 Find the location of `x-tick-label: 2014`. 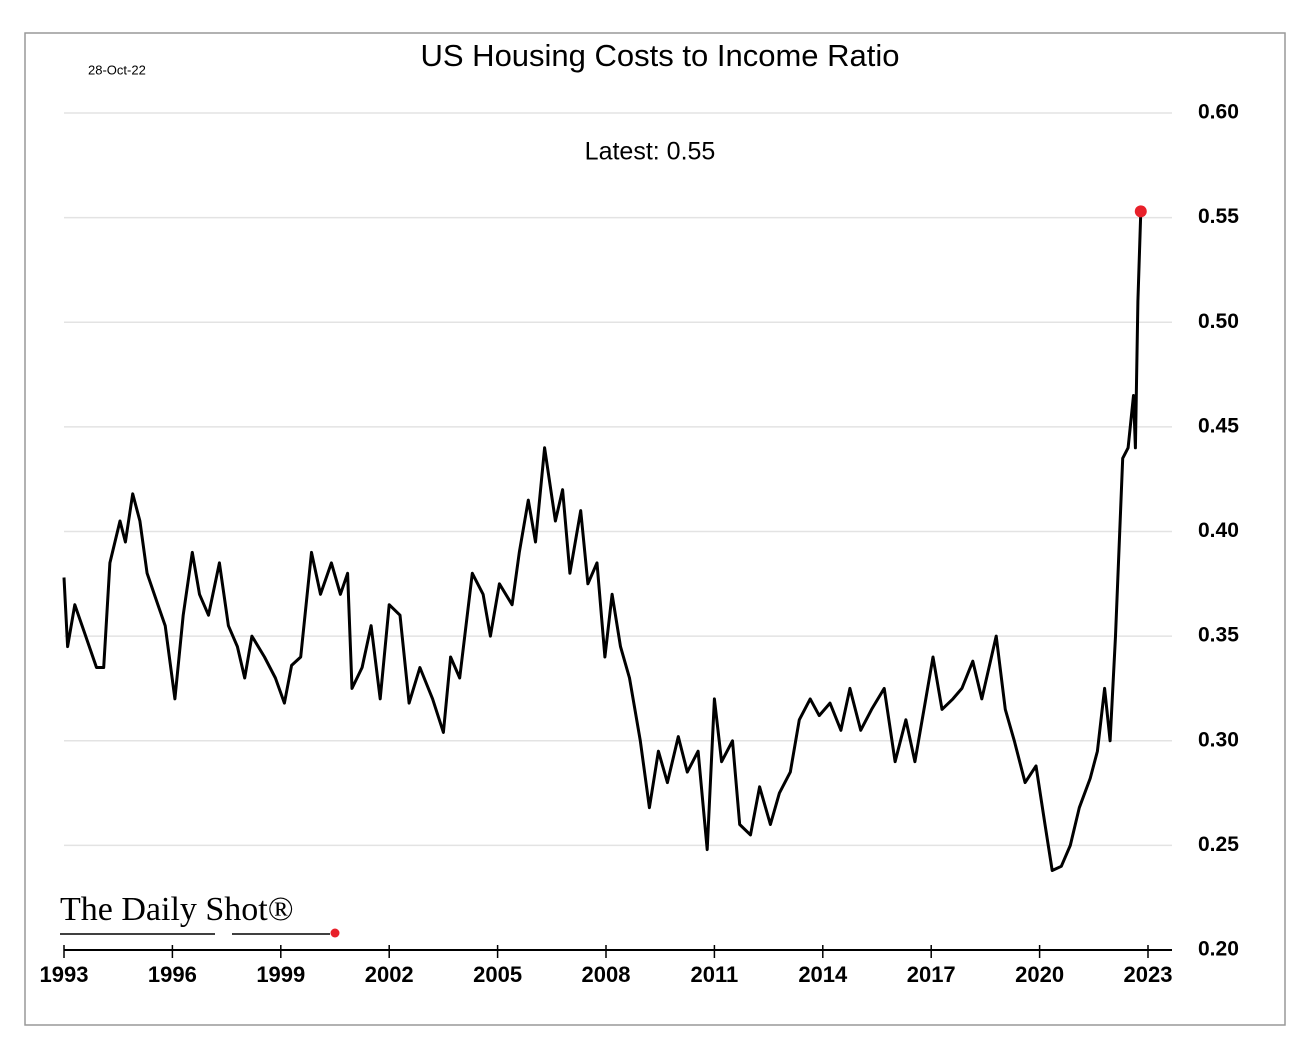

x-tick-label: 2014 is located at coordinates (823, 974).